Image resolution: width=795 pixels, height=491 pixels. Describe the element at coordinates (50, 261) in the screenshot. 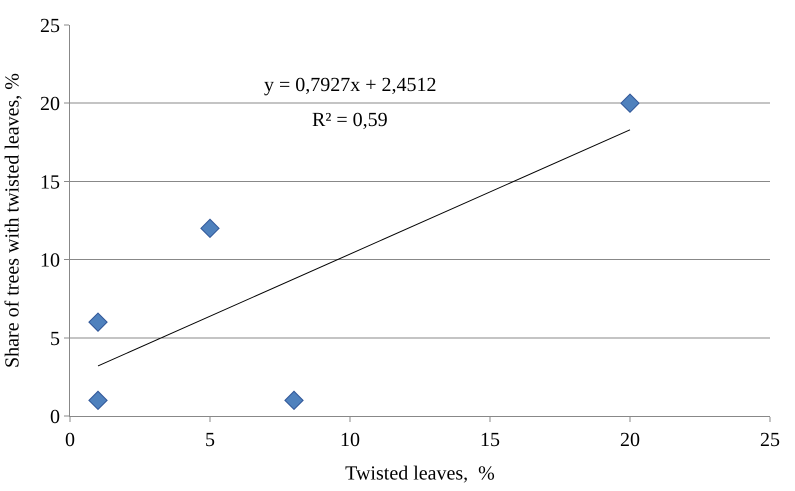

I see `y-tick-label: 10` at that location.